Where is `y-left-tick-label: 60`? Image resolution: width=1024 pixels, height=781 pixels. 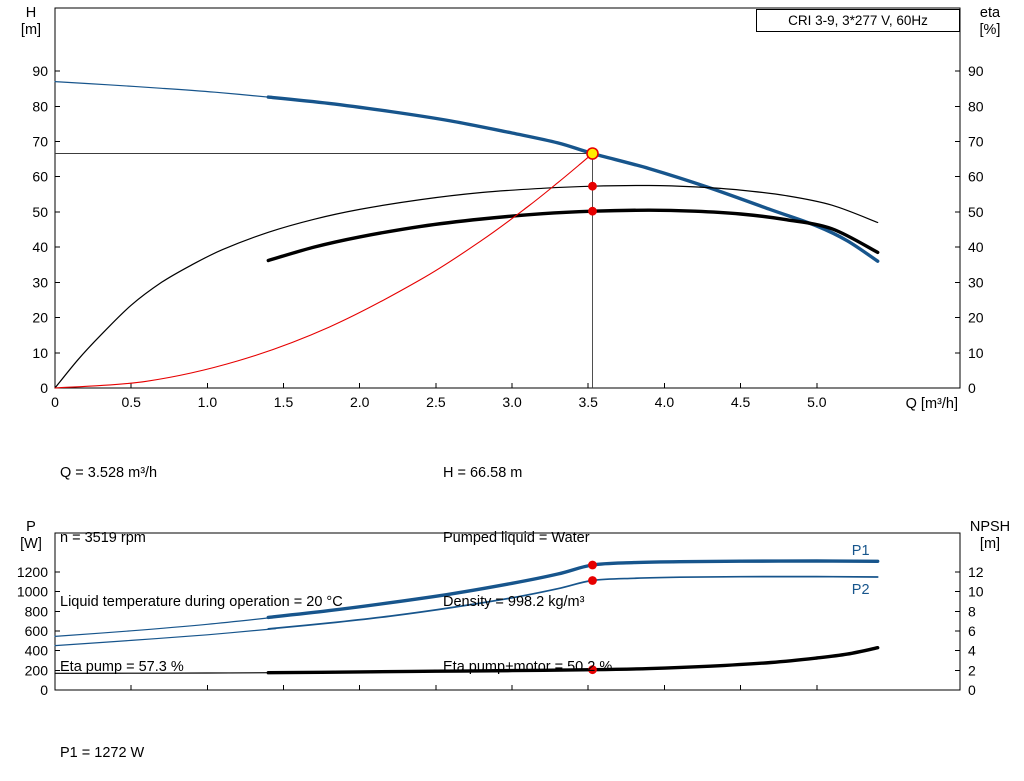 y-left-tick-label: 60 is located at coordinates (40, 177).